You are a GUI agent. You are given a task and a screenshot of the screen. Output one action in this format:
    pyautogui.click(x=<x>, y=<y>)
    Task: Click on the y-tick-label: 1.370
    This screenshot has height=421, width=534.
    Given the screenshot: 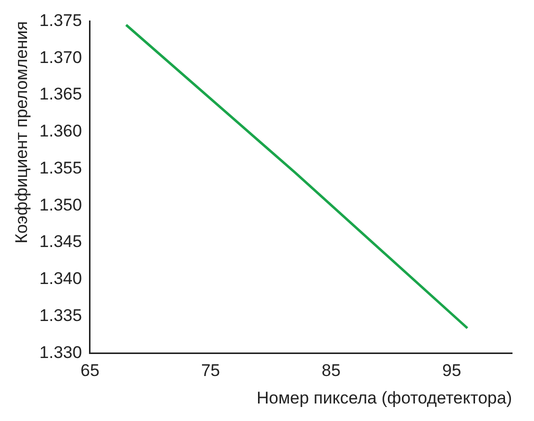 What is the action you would take?
    pyautogui.click(x=60, y=57)
    